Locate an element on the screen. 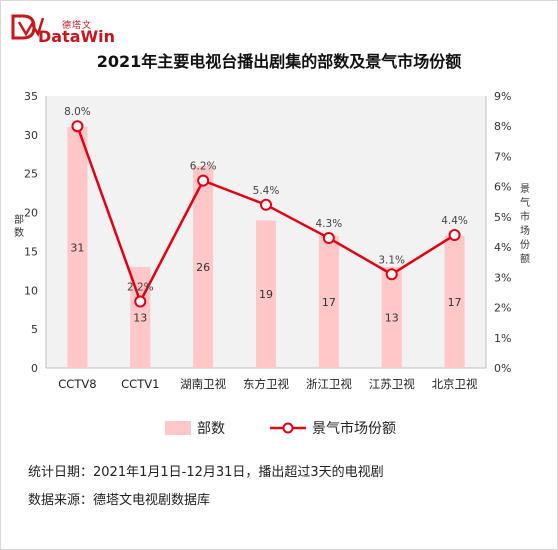  category-label: 江苏卫视 is located at coordinates (392, 384).